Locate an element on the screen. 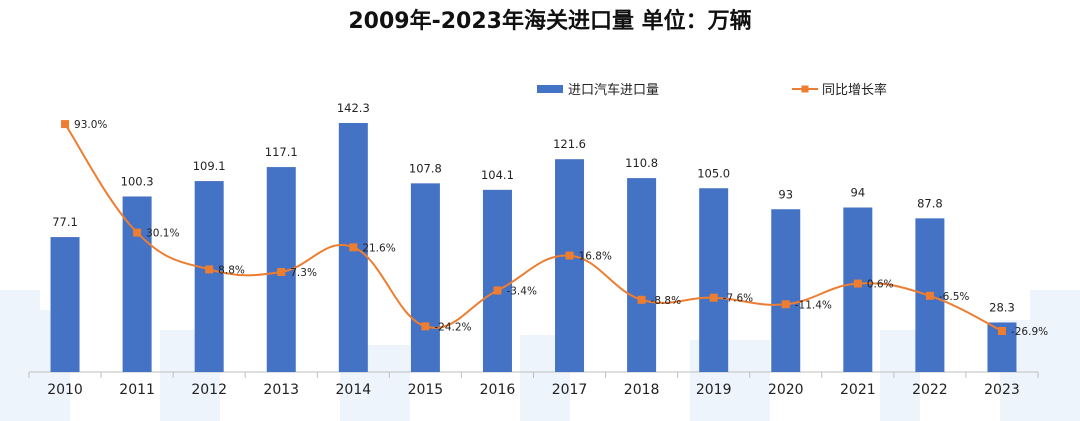 This screenshot has width=1080, height=421. growth-marker-2023 is located at coordinates (1001, 331).